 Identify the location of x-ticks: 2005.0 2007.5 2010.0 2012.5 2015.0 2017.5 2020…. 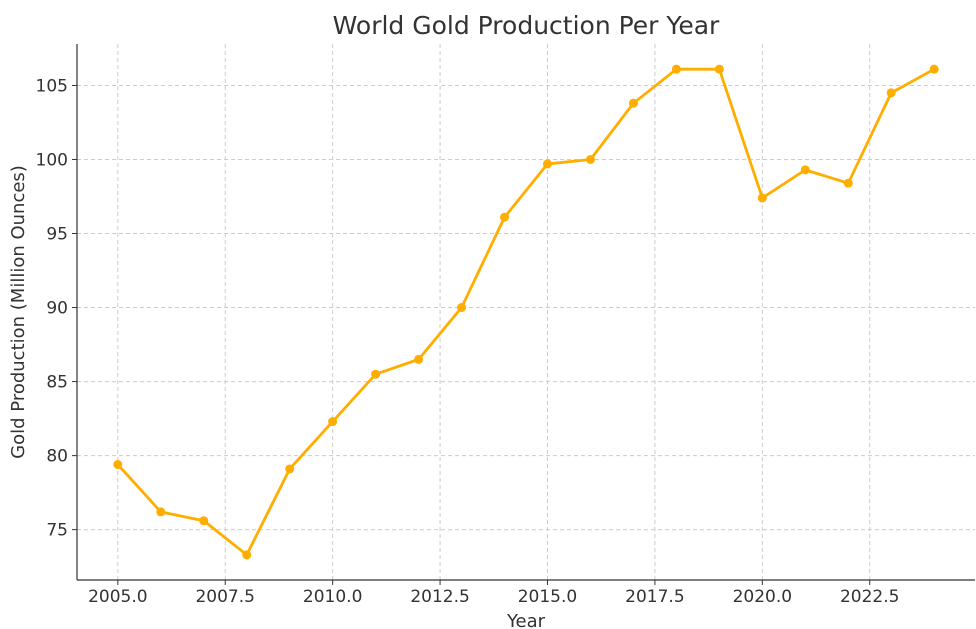
(493, 593).